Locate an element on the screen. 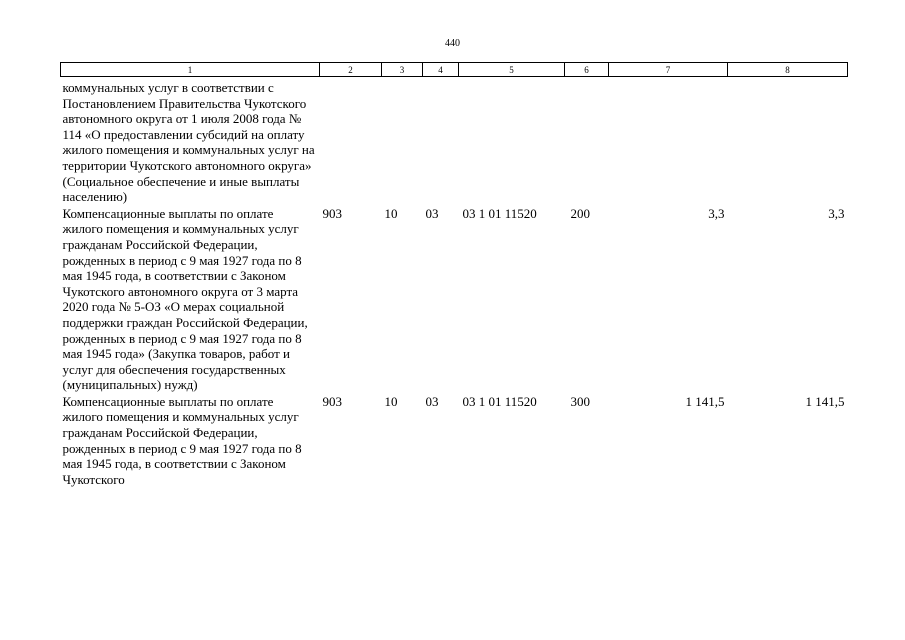 Image resolution: width=905 pixels, height=640 pixels. header-col-3: 3 is located at coordinates (402, 69).